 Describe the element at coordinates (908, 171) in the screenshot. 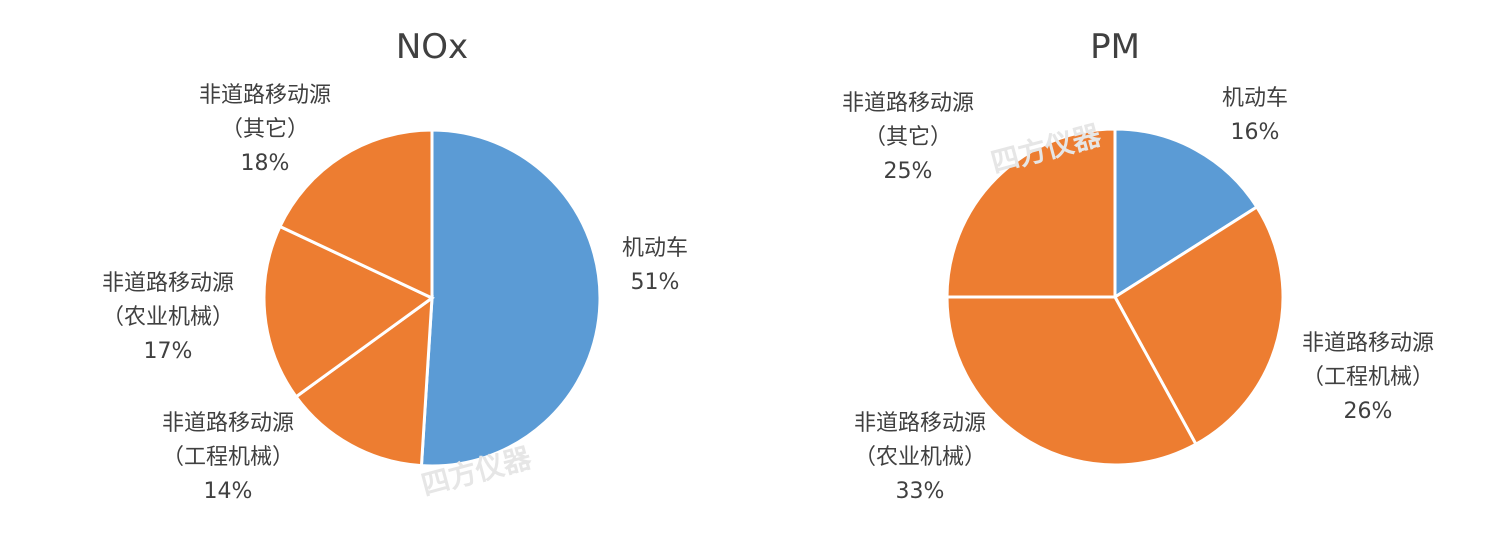

I see `pm-slice-3-percent: 25%` at that location.